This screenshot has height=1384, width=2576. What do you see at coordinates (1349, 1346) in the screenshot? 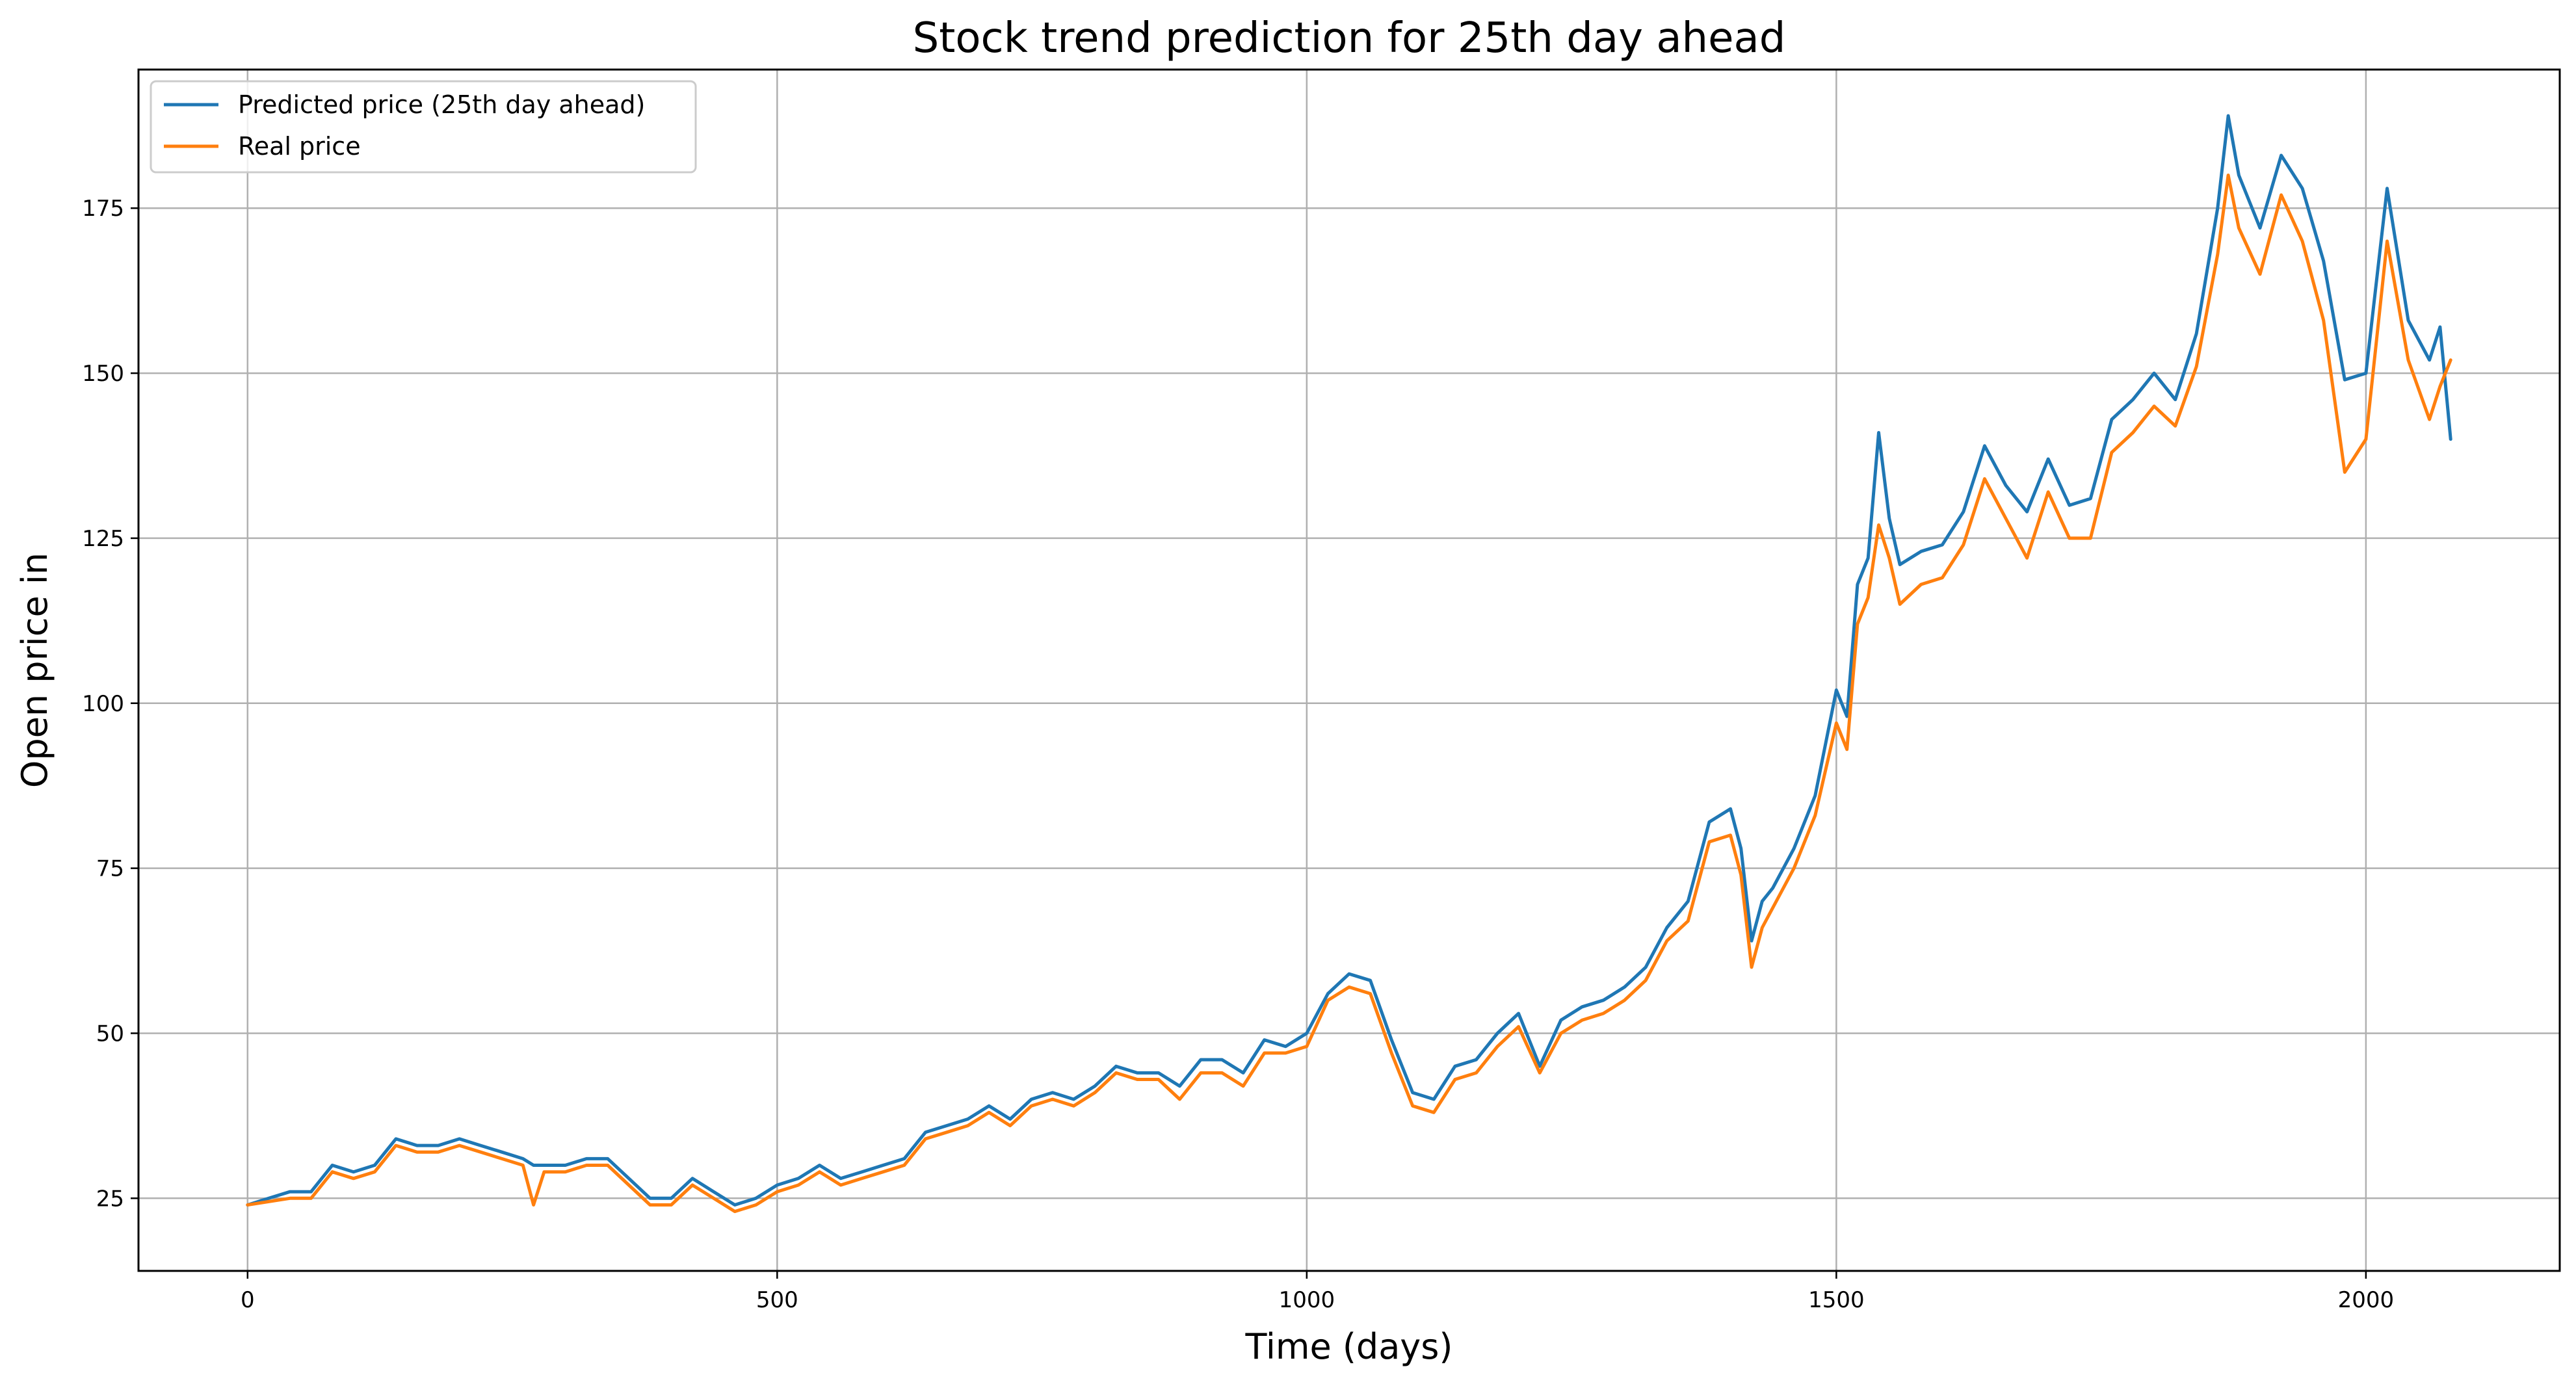
I see `x-axis-label: Time (days)` at bounding box center [1349, 1346].